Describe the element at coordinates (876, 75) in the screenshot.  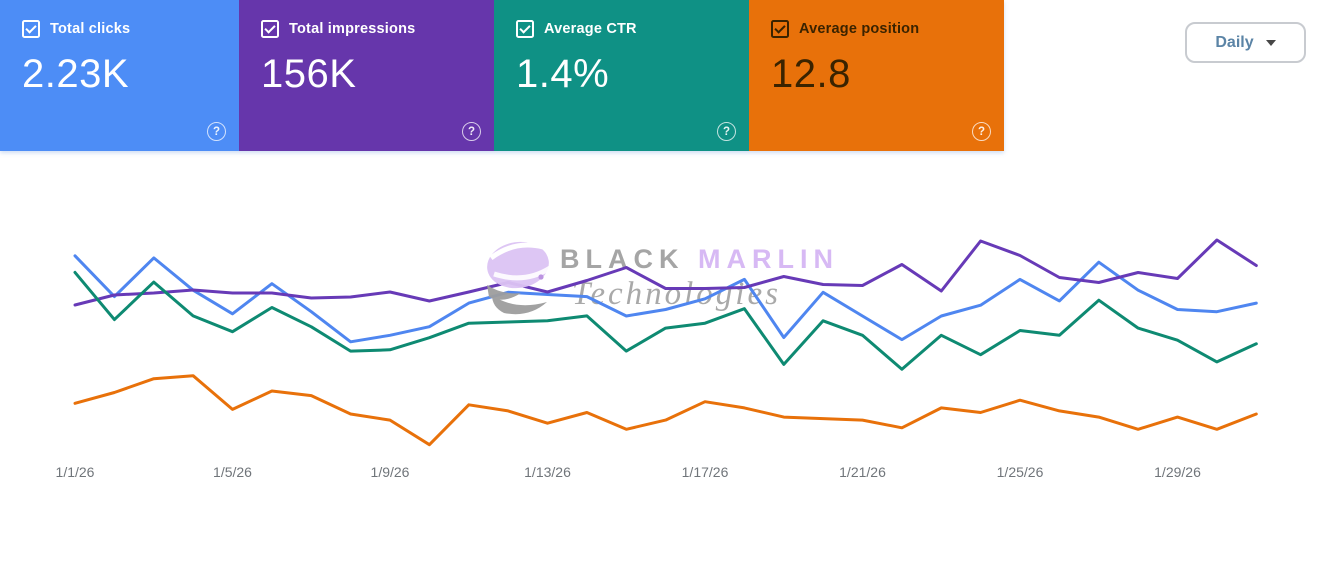
I see `metric-card-average-position: Average position 12.8 ?` at that location.